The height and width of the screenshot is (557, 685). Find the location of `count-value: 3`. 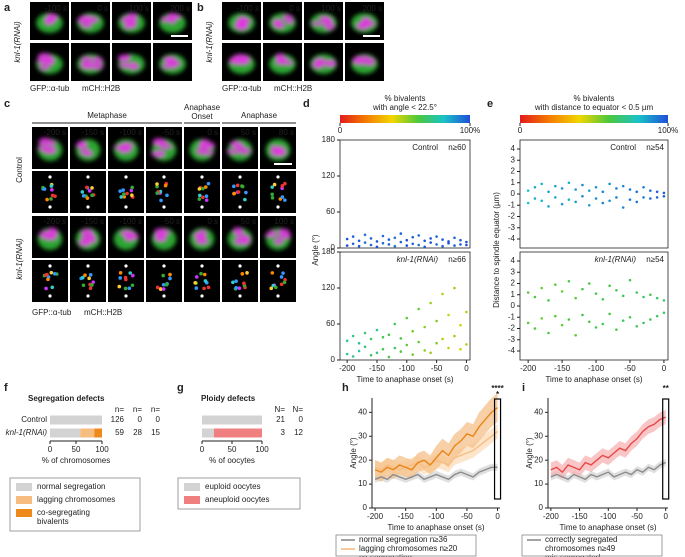

count-value: 3 is located at coordinates (283, 432).